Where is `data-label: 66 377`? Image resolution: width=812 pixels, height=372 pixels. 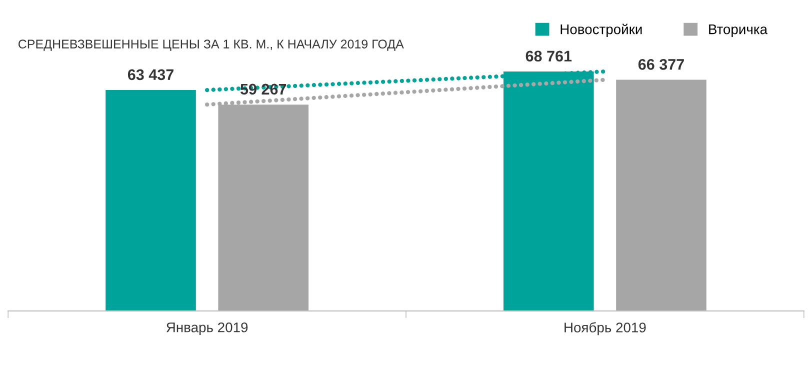 data-label: 66 377 is located at coordinates (661, 64).